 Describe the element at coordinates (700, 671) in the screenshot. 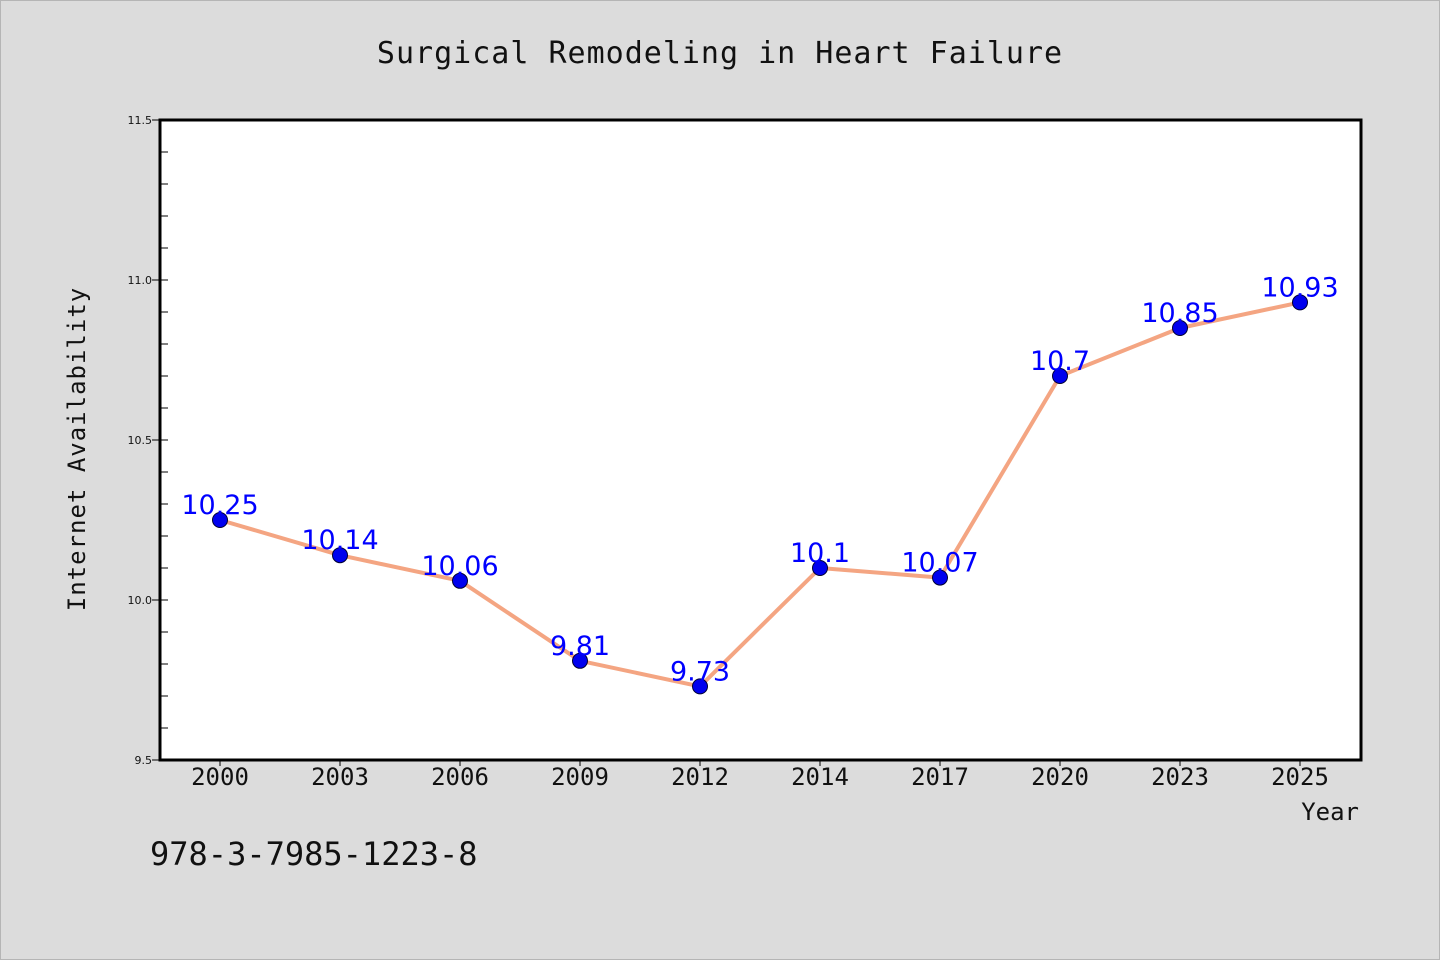

I see `data-label: 9.73` at that location.